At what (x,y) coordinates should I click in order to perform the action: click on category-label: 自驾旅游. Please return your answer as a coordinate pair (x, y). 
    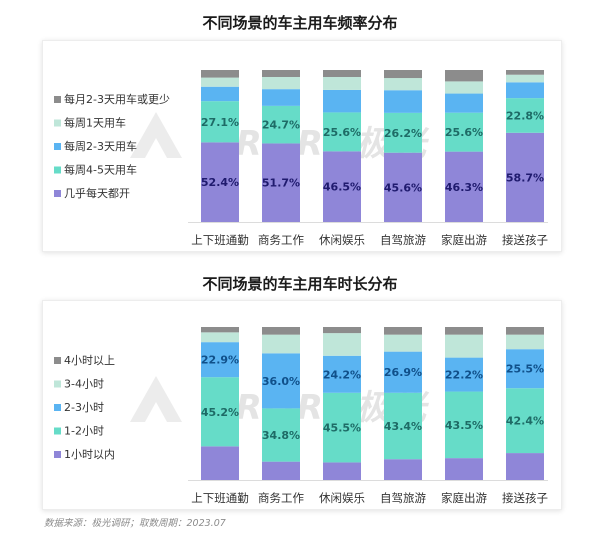
    Looking at the image, I should click on (403, 498).